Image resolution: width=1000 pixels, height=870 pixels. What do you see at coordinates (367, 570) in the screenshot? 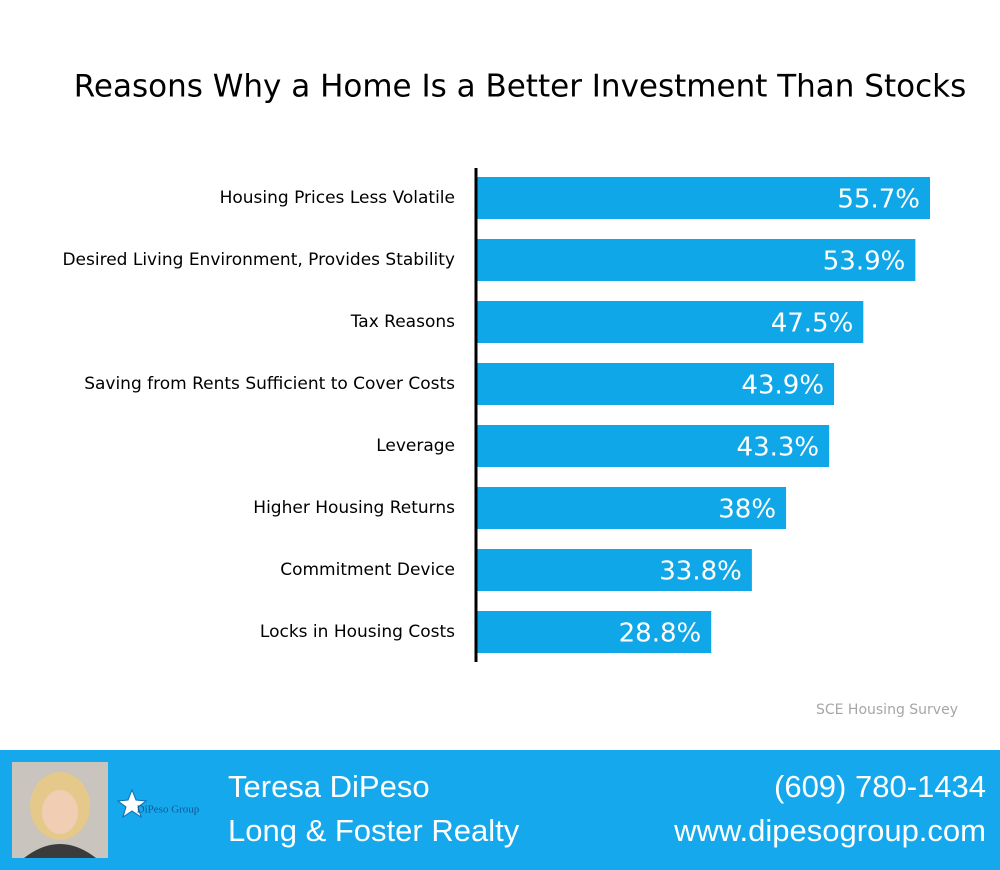
I see `category-label: Commitment Device` at bounding box center [367, 570].